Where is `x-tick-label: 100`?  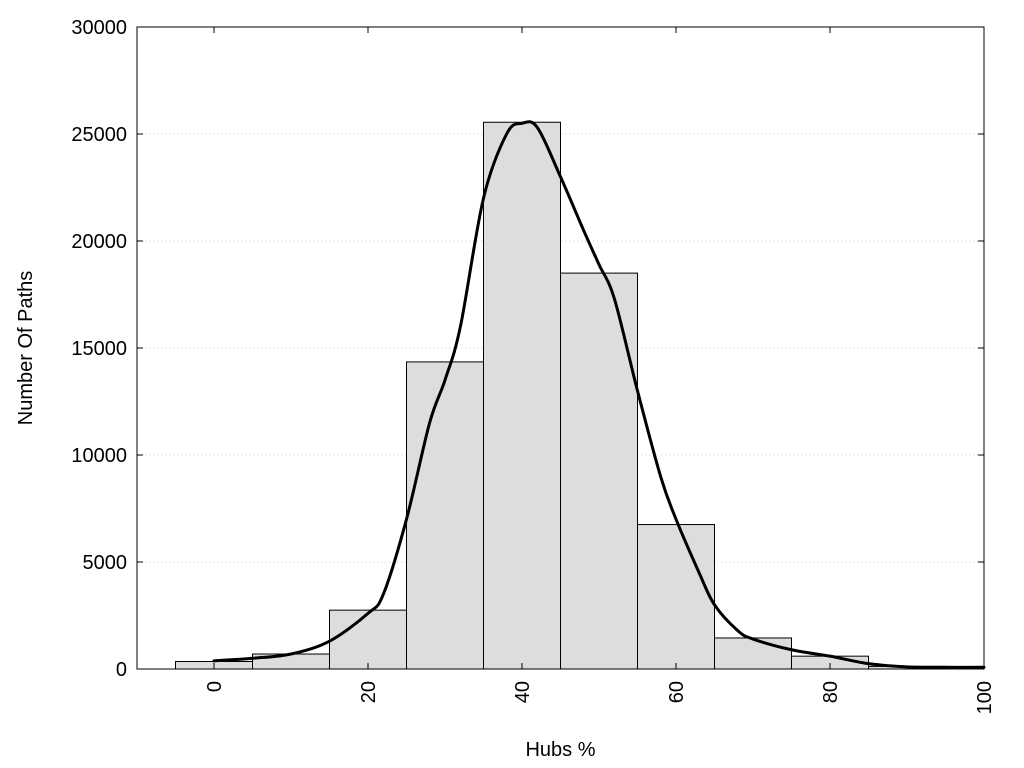 x-tick-label: 100 is located at coordinates (985, 697).